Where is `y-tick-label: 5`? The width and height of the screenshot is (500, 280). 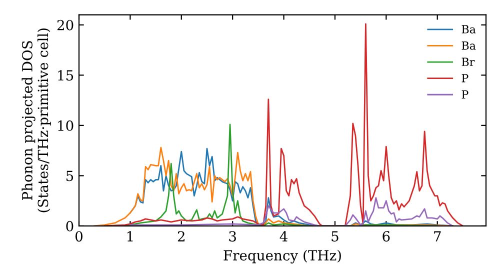
y-tick-label: 5 is located at coordinates (70, 176).